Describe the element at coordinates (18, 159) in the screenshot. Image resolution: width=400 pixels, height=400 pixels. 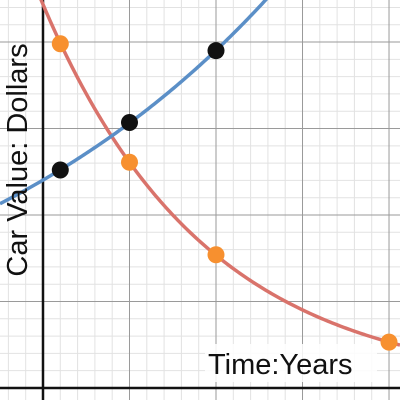
I see `y-axis-label: Car Value: Dollars` at that location.